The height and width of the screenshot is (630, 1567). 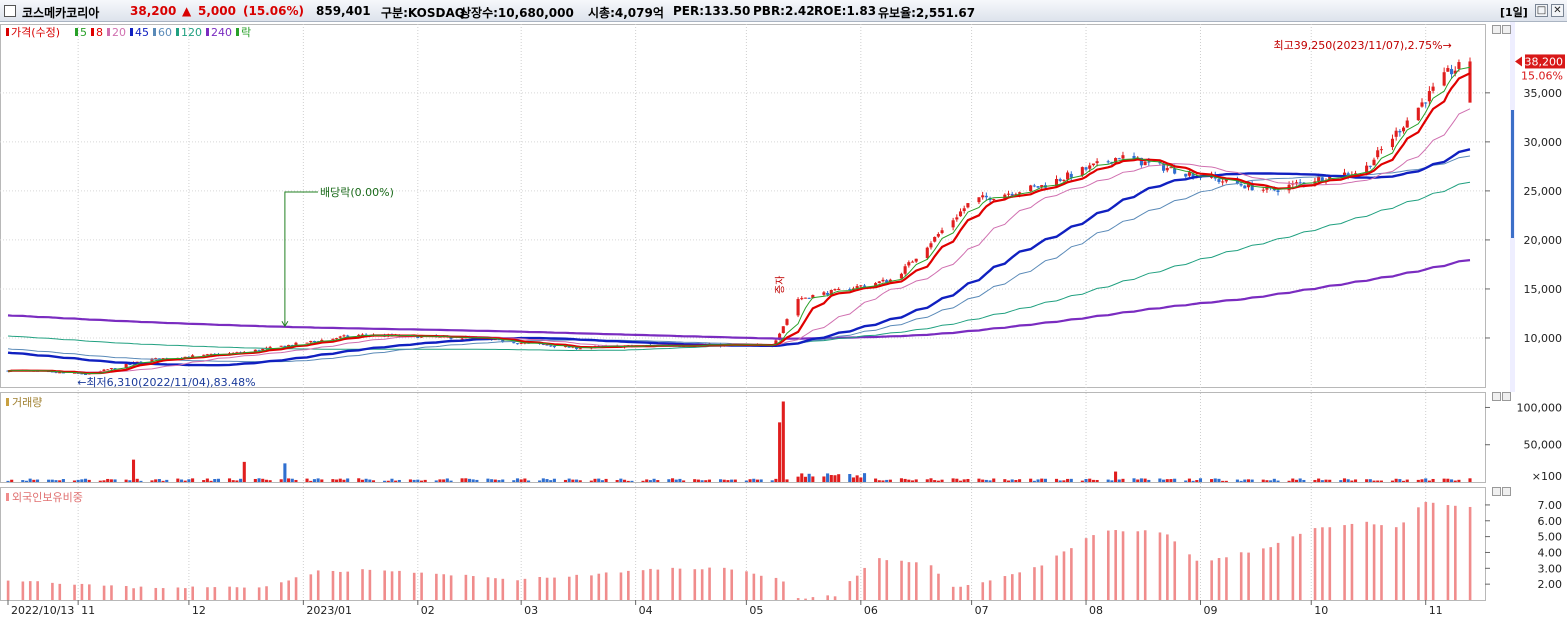 What do you see at coordinates (92, 32) in the screenshot?
I see `legend-swatch` at bounding box center [92, 32].